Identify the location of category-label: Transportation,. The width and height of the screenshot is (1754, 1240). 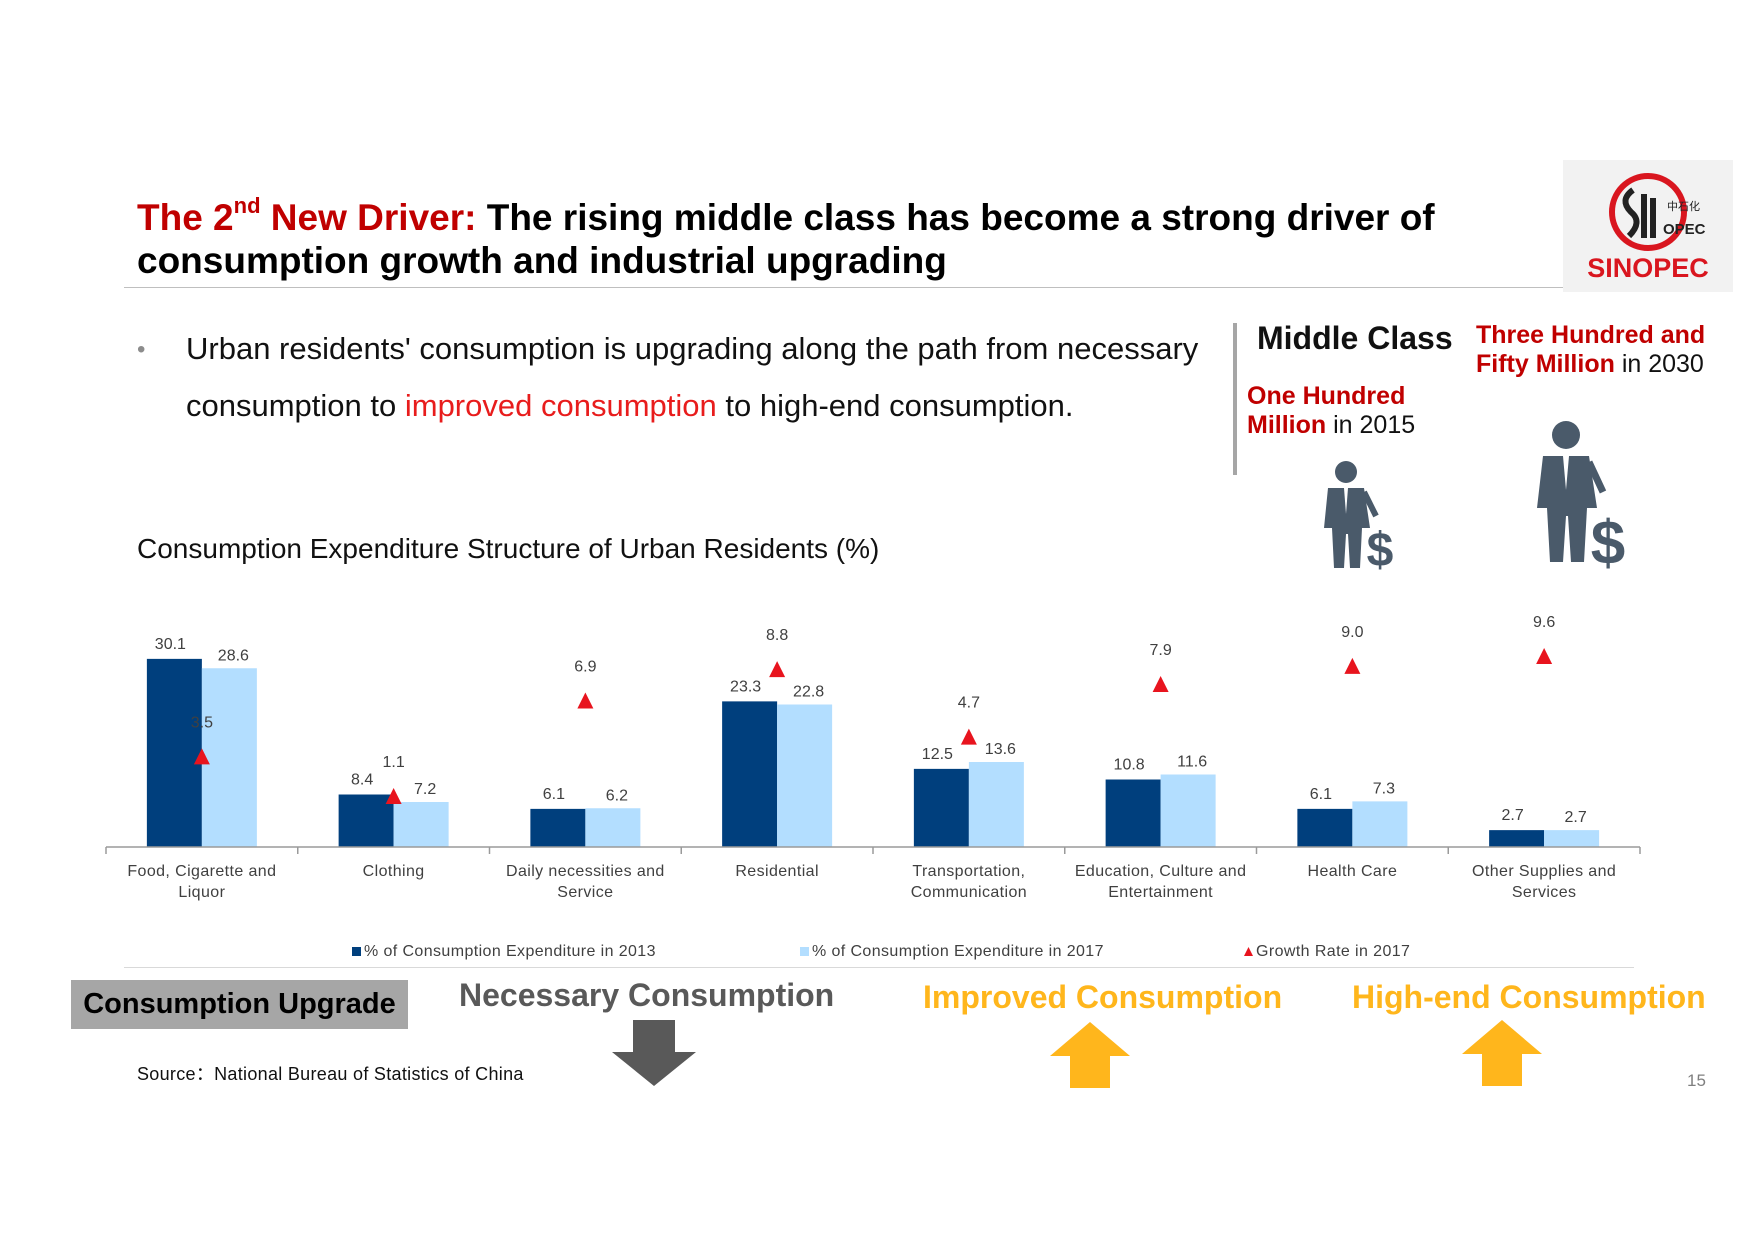
(968, 871).